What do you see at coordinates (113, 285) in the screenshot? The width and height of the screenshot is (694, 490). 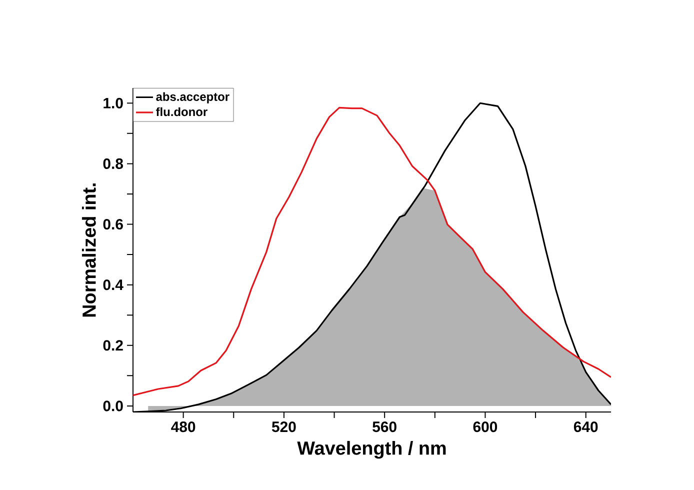 I see `y-tick-label: 0.4` at bounding box center [113, 285].